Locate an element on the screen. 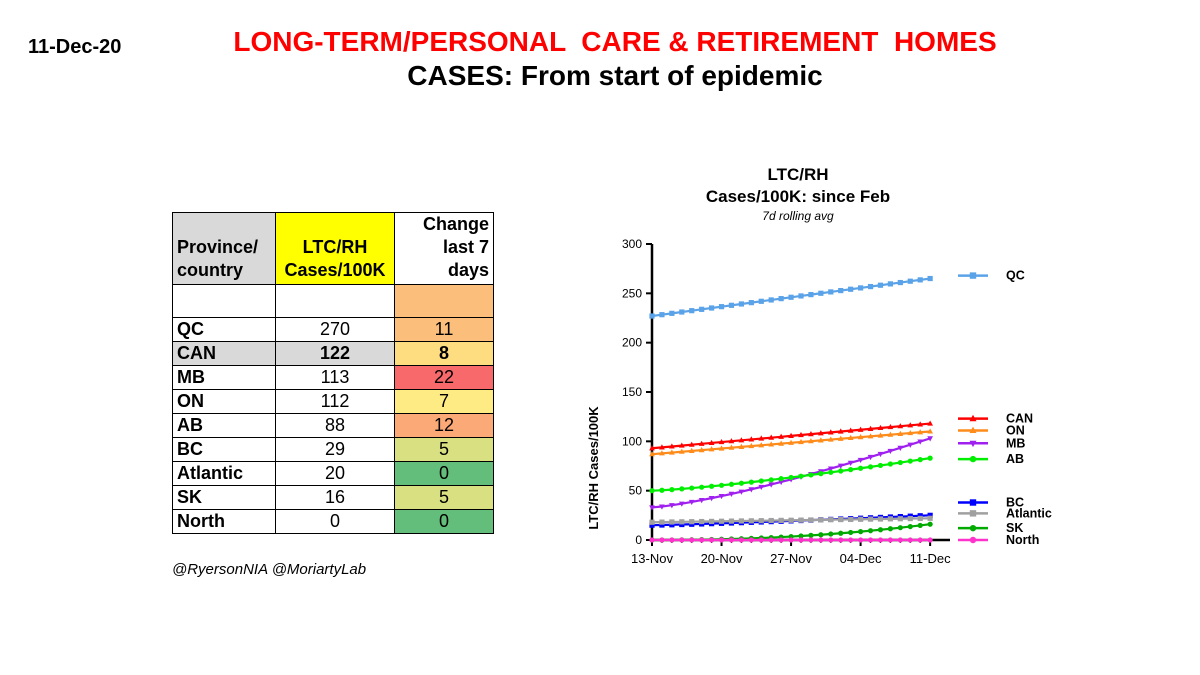 This screenshot has height=675, width=1200. legend-label: QC is located at coordinates (1015, 276).